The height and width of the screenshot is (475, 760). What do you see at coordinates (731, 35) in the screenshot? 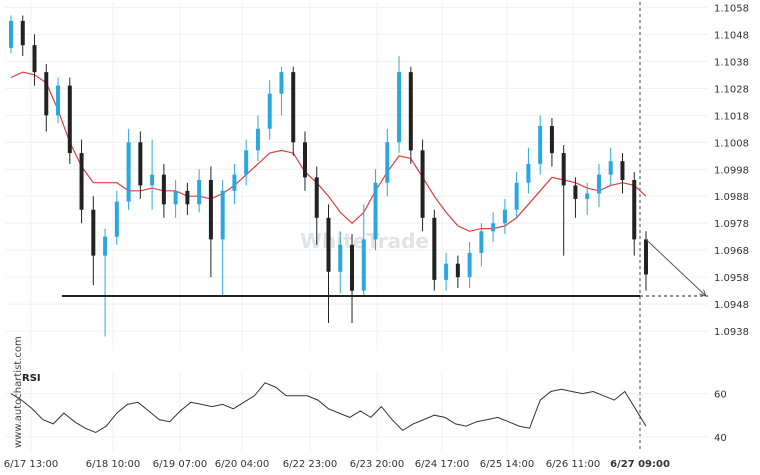
I see `price-tick-label: 1.1048` at bounding box center [731, 35].